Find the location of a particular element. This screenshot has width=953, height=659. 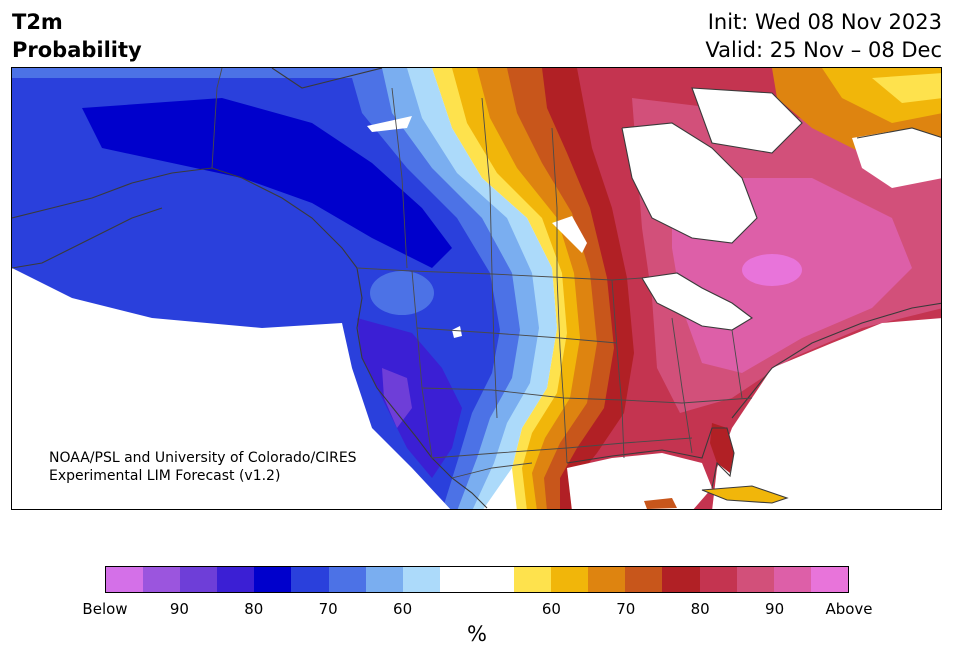

cold-core-deep-blue is located at coordinates (267, 183).